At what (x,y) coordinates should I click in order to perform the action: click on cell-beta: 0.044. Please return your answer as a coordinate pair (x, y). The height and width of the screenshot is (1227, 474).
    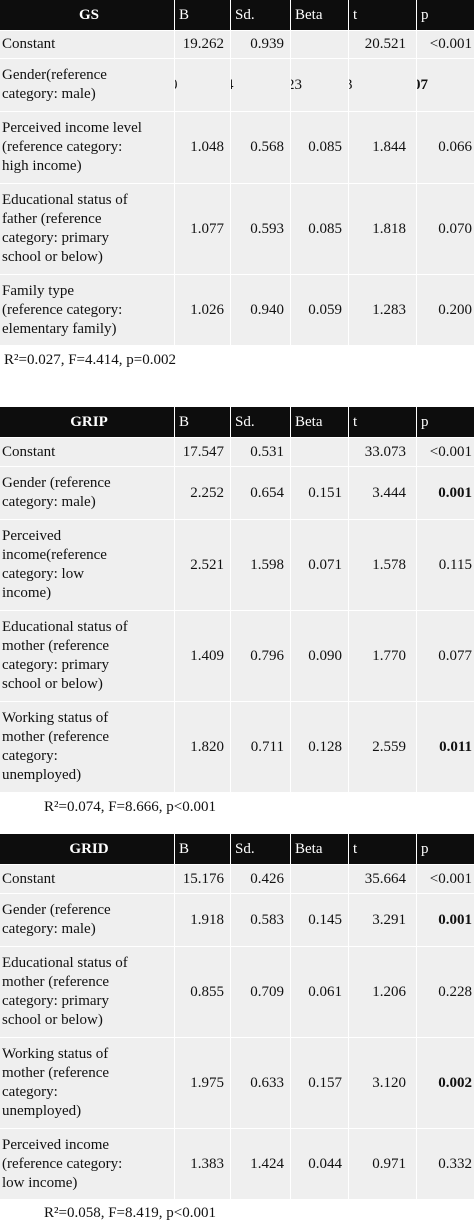
    Looking at the image, I should click on (319, 1164).